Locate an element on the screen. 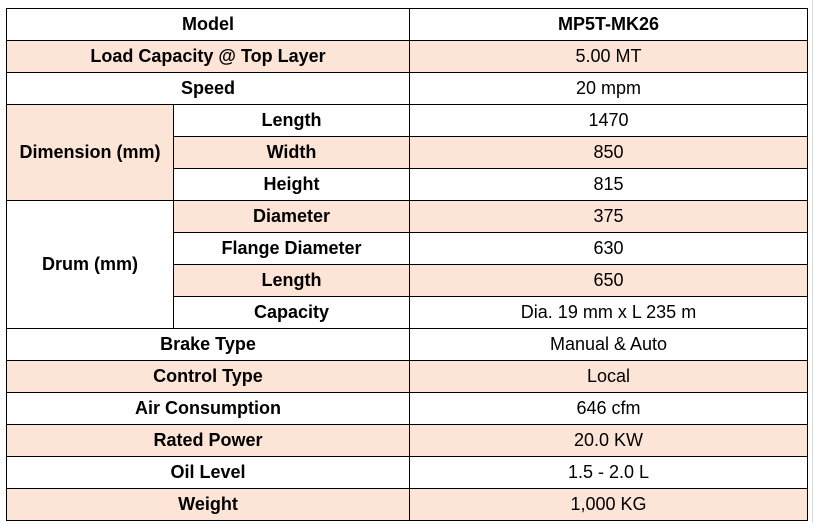 The width and height of the screenshot is (815, 523). load-capacity-value: 5.00 MT is located at coordinates (608, 56).